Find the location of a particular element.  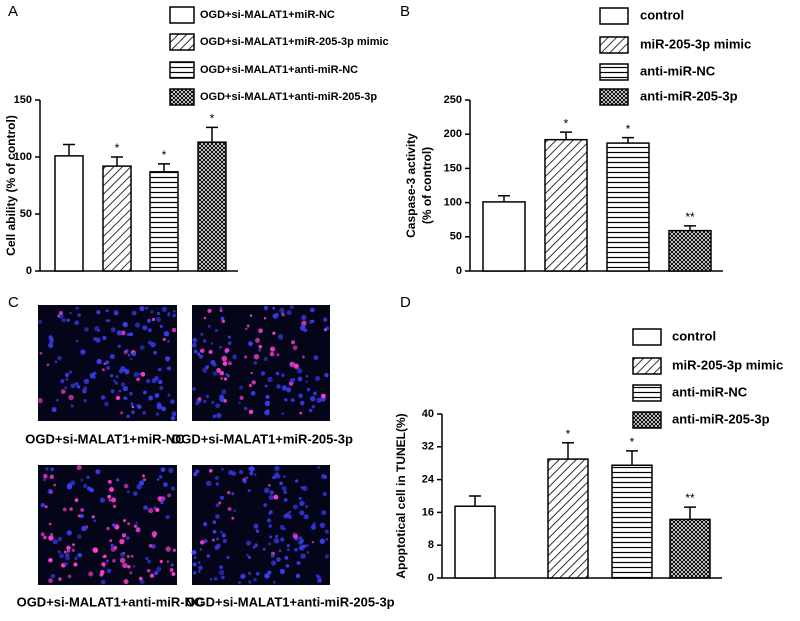

legend-label: anti-miR-205-3p is located at coordinates (721, 418).